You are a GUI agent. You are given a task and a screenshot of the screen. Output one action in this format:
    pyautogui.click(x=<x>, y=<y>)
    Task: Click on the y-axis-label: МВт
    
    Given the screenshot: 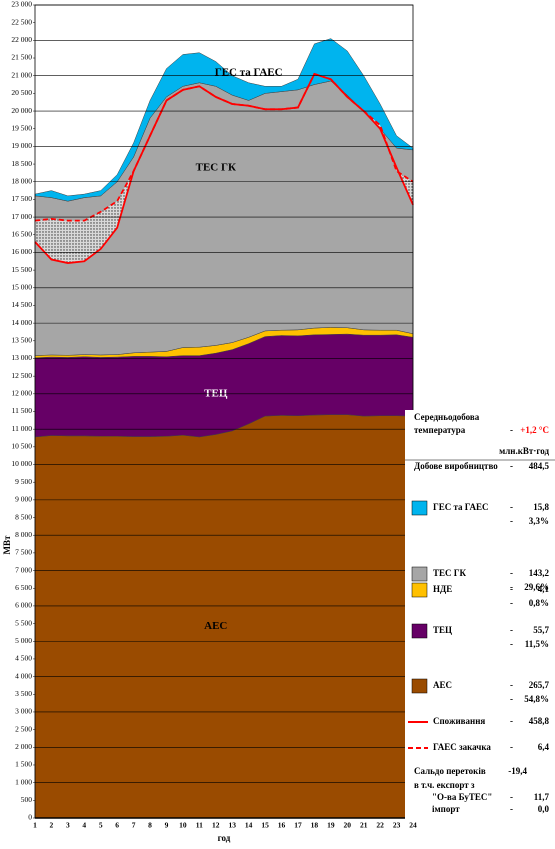 What is the action you would take?
    pyautogui.click(x=7, y=544)
    